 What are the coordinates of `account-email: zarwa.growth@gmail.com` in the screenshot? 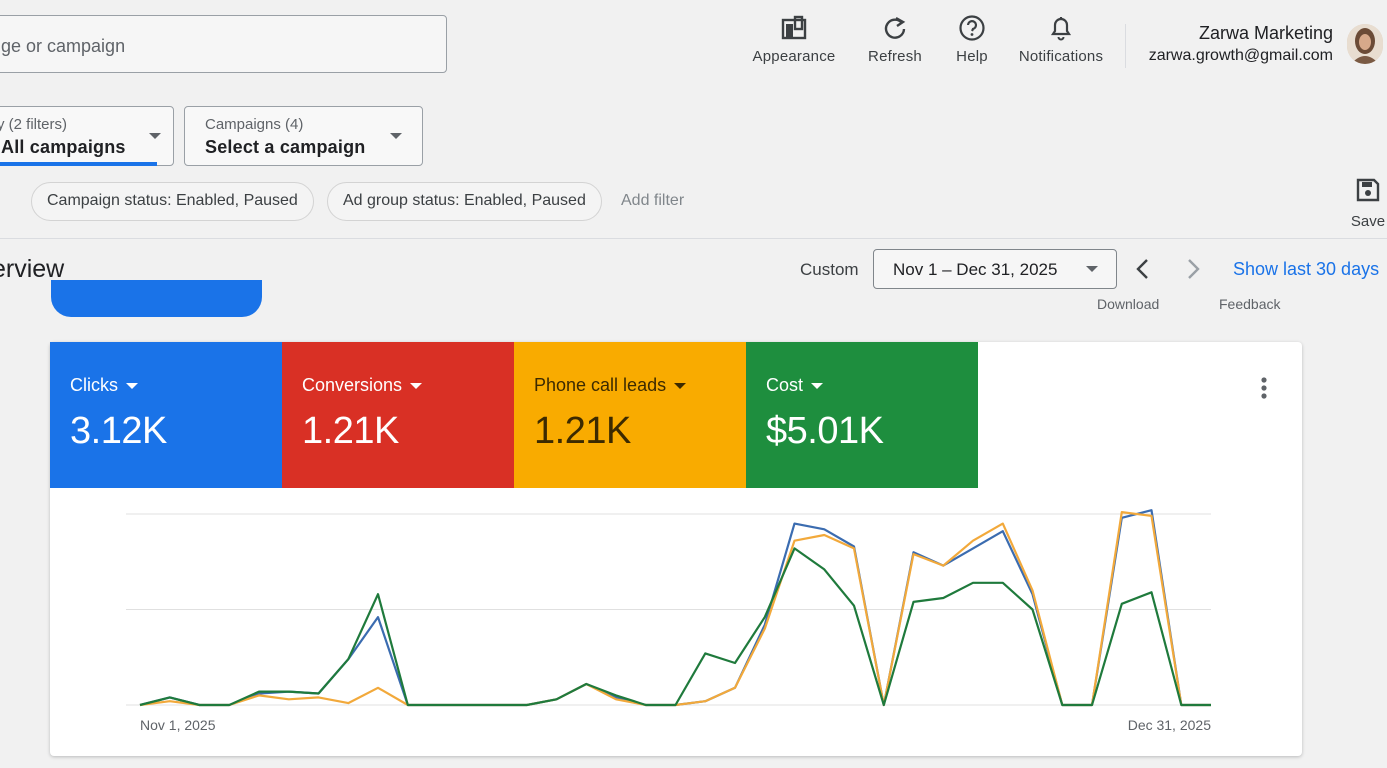 It's located at (1240, 55).